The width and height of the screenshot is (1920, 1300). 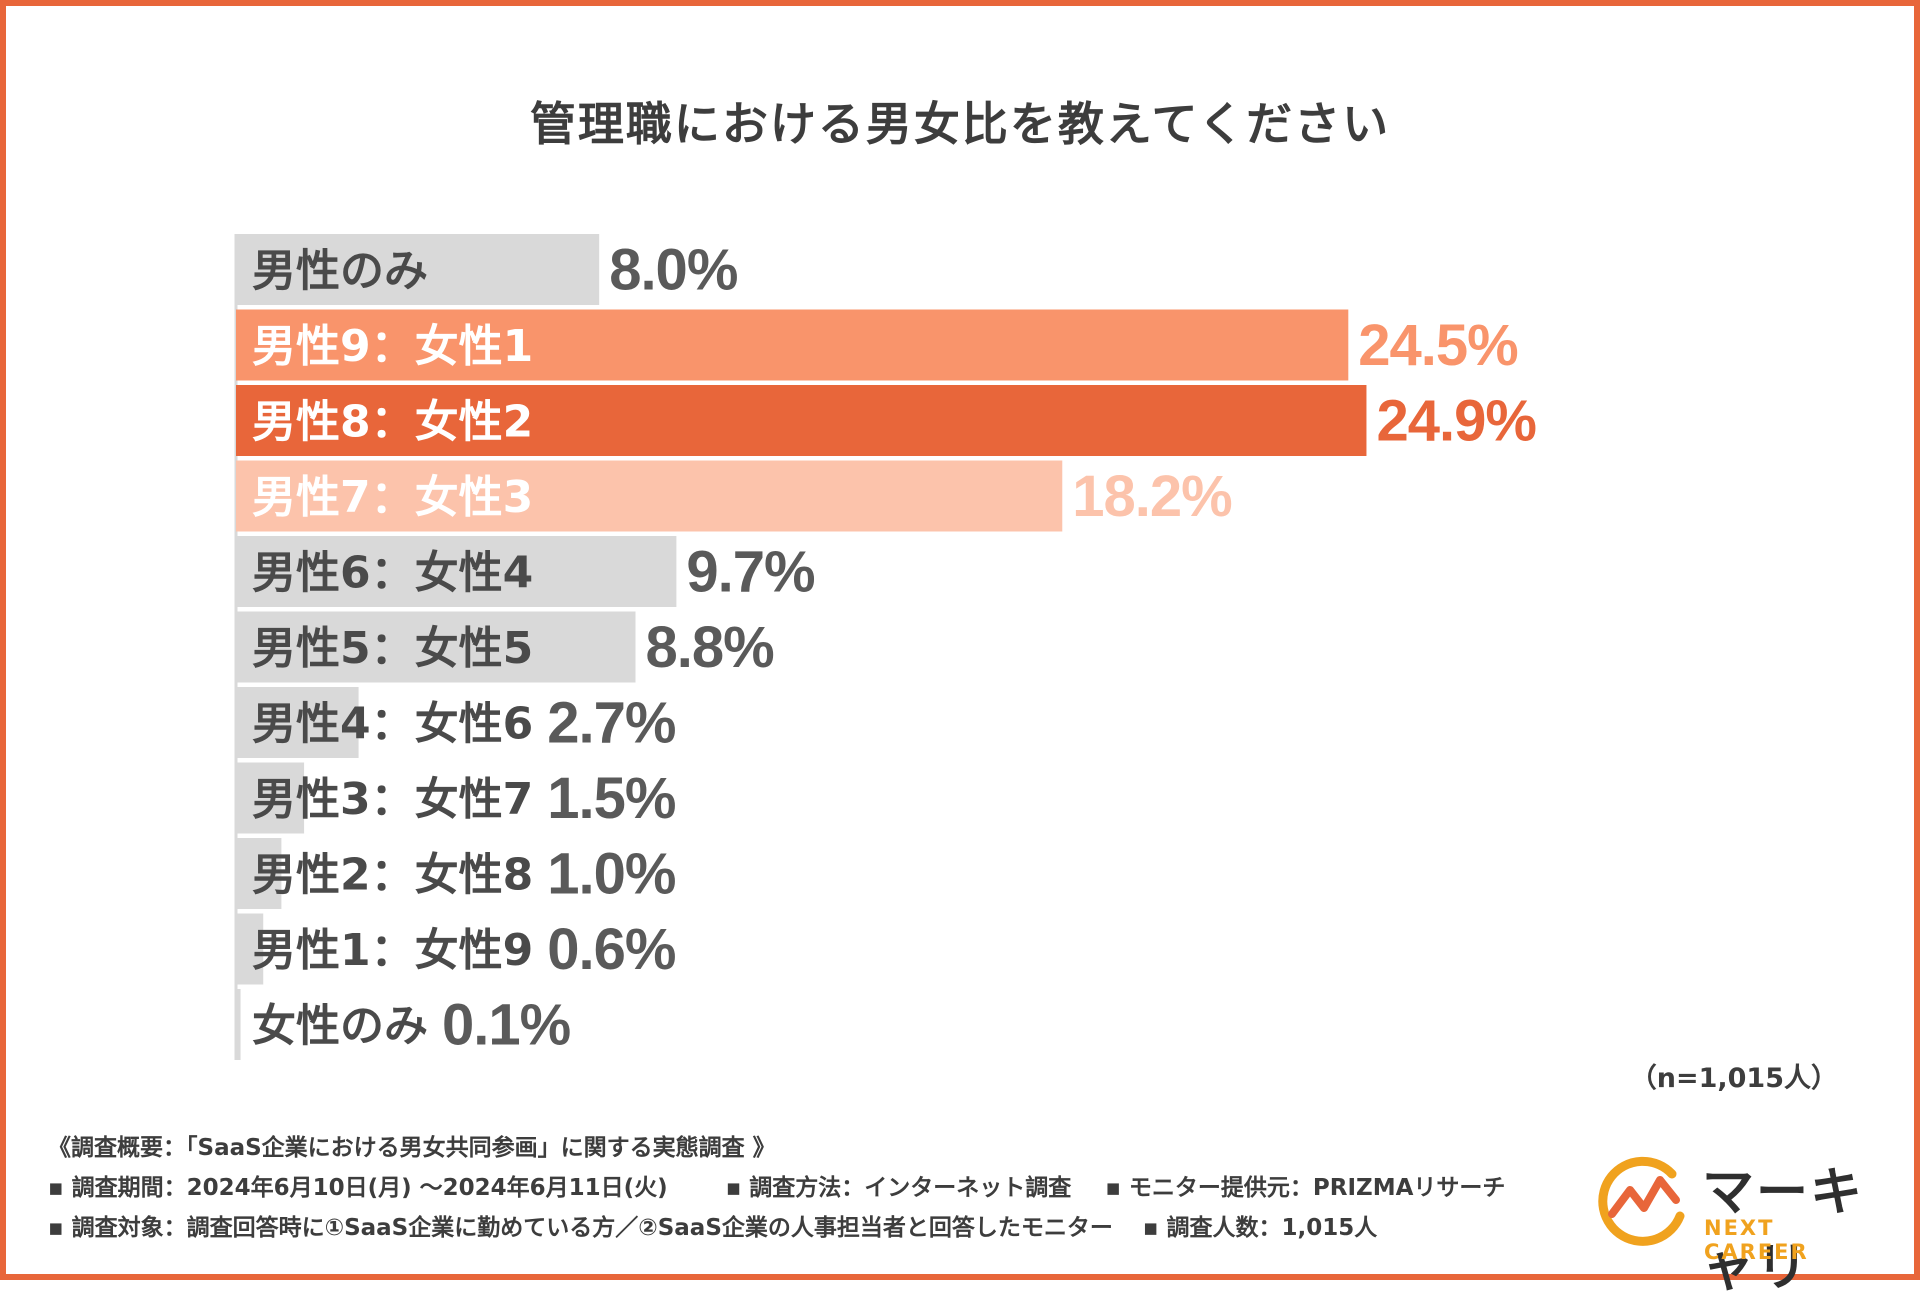 What do you see at coordinates (392, 422) in the screenshot?
I see `category-label-2: 男性8：女性2` at bounding box center [392, 422].